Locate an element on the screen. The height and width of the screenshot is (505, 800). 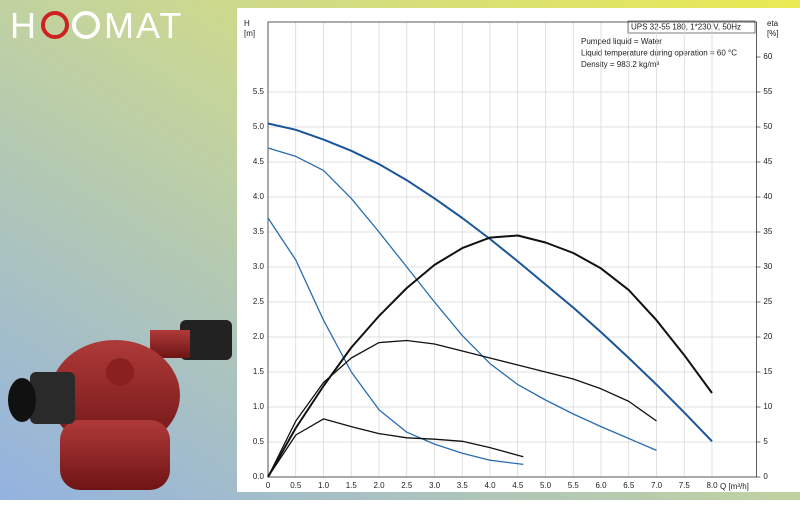
y2-tick-label: 20 is located at coordinates (767, 336).